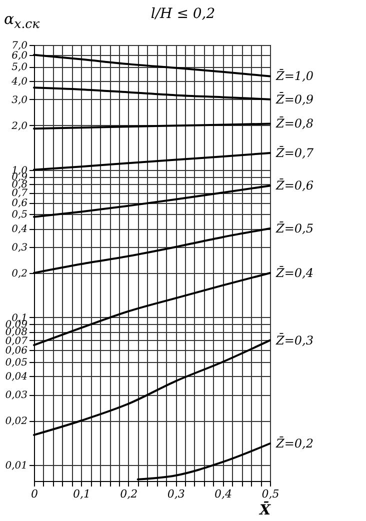 The width and height of the screenshot is (366, 521). Describe the element at coordinates (16, 396) in the screenshot. I see `y-tick-label: 0,03` at that location.